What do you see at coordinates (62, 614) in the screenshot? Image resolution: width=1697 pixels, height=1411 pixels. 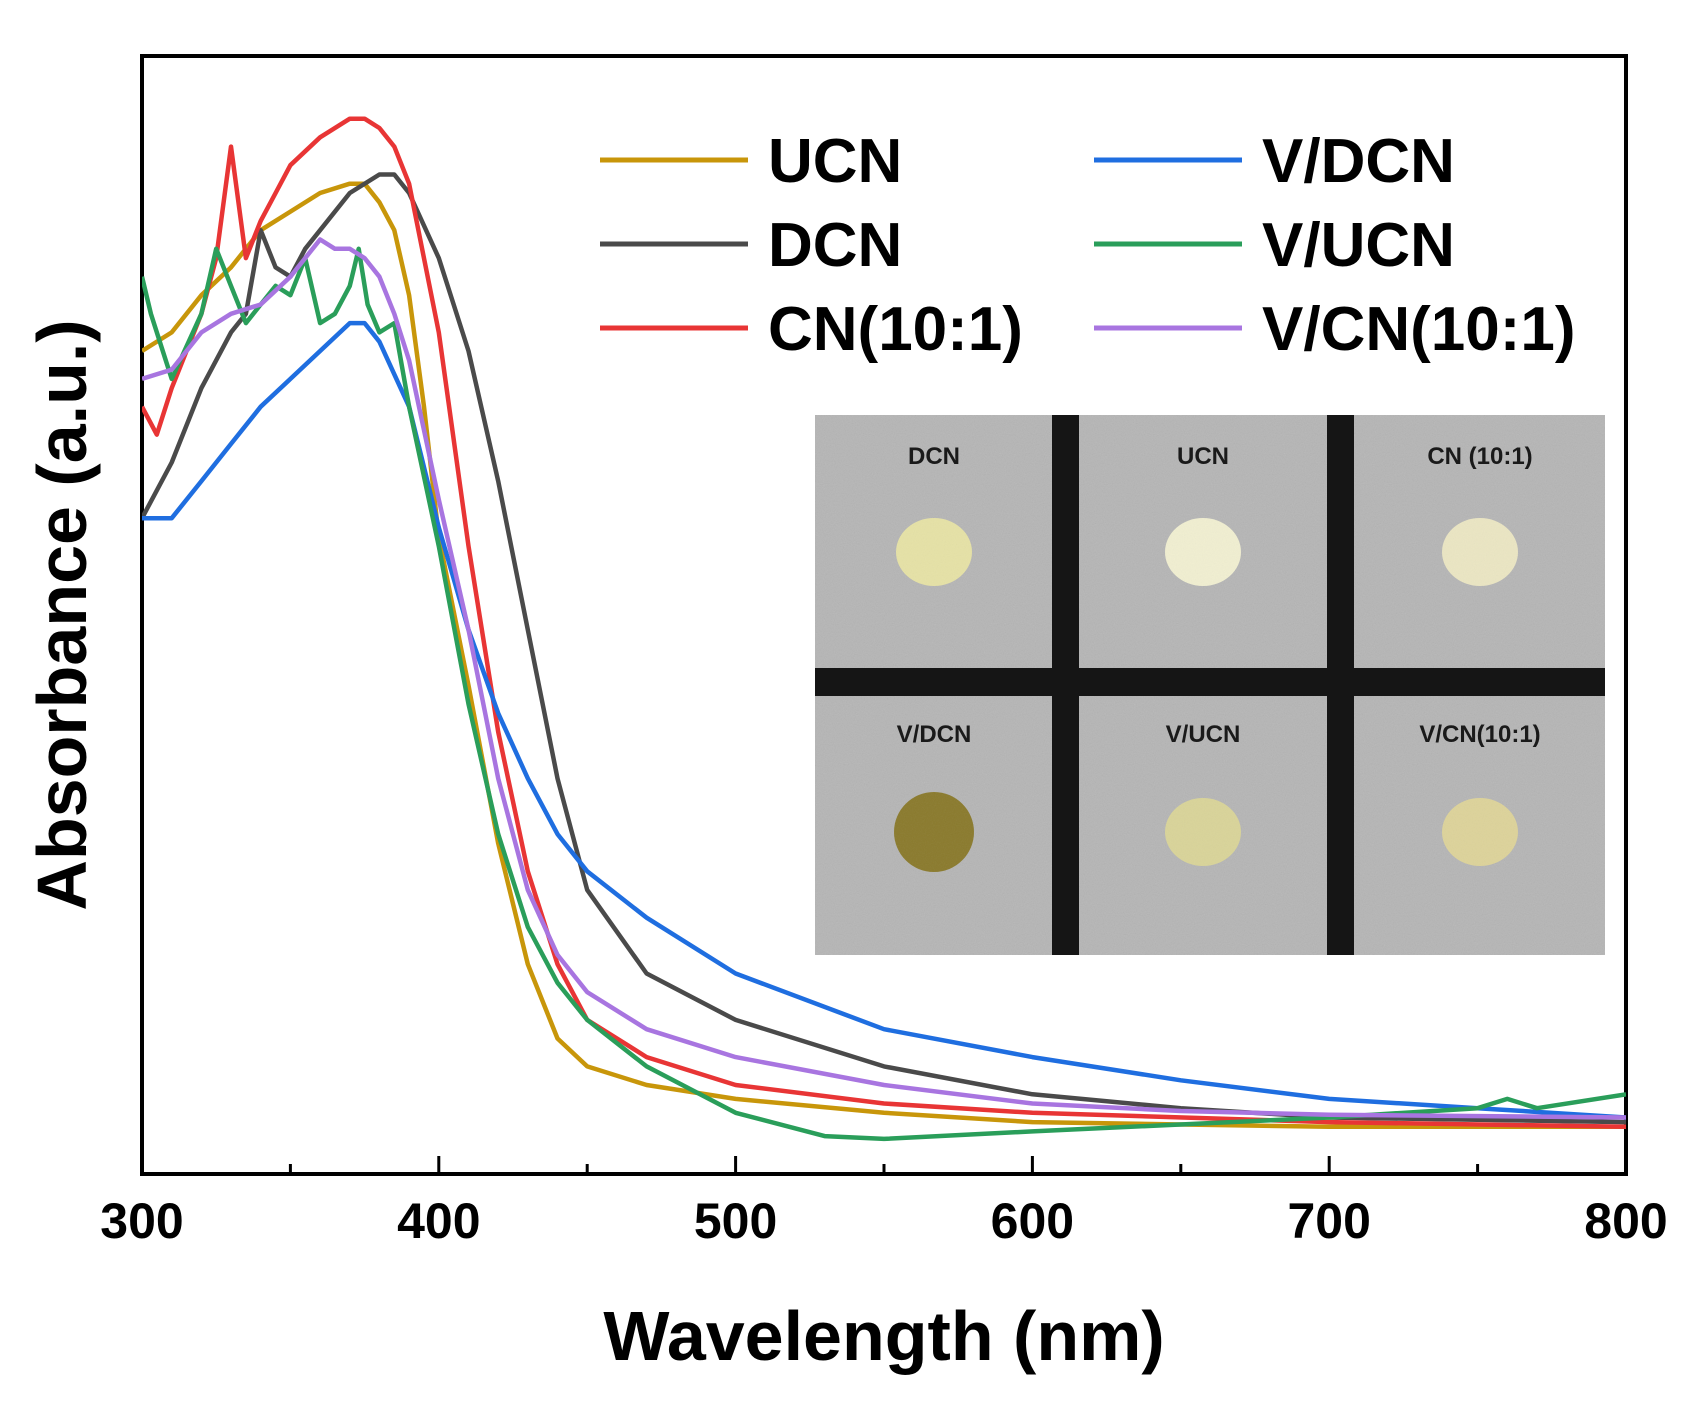 I see `y-axis-title: Absorbance (a.u.)` at bounding box center [62, 614].